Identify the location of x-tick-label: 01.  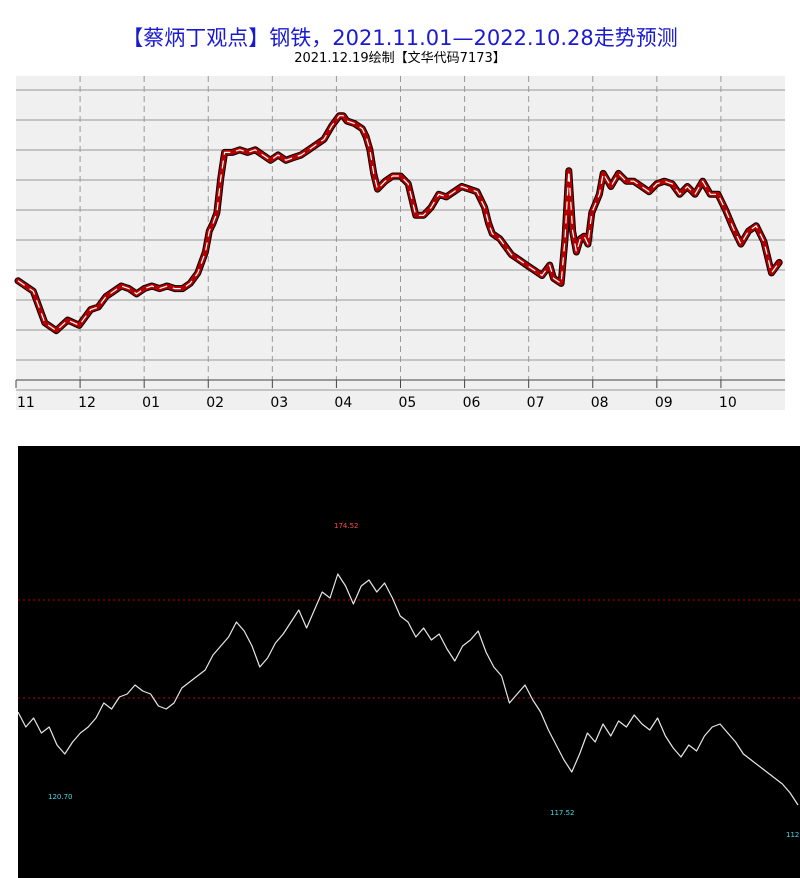
(151, 403).